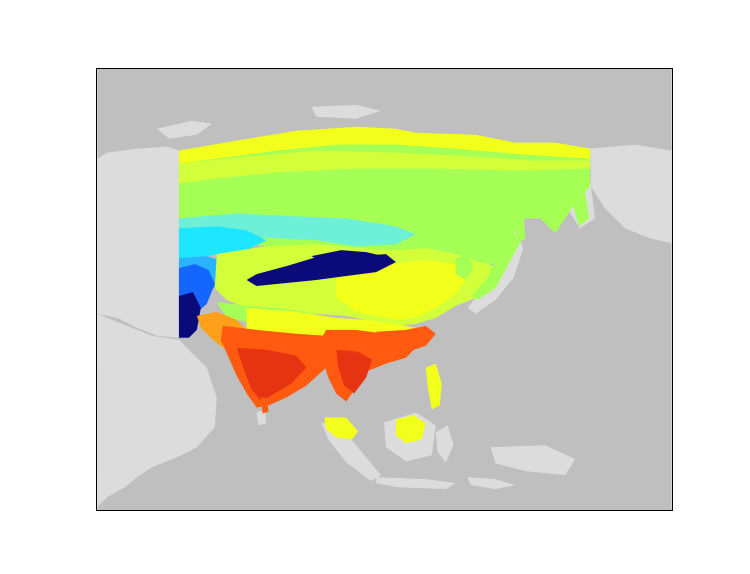 Image resolution: width=750 pixels, height=574 pixels. What do you see at coordinates (297, 230) in the screenshot?
I see `region-aqua-belt` at bounding box center [297, 230].